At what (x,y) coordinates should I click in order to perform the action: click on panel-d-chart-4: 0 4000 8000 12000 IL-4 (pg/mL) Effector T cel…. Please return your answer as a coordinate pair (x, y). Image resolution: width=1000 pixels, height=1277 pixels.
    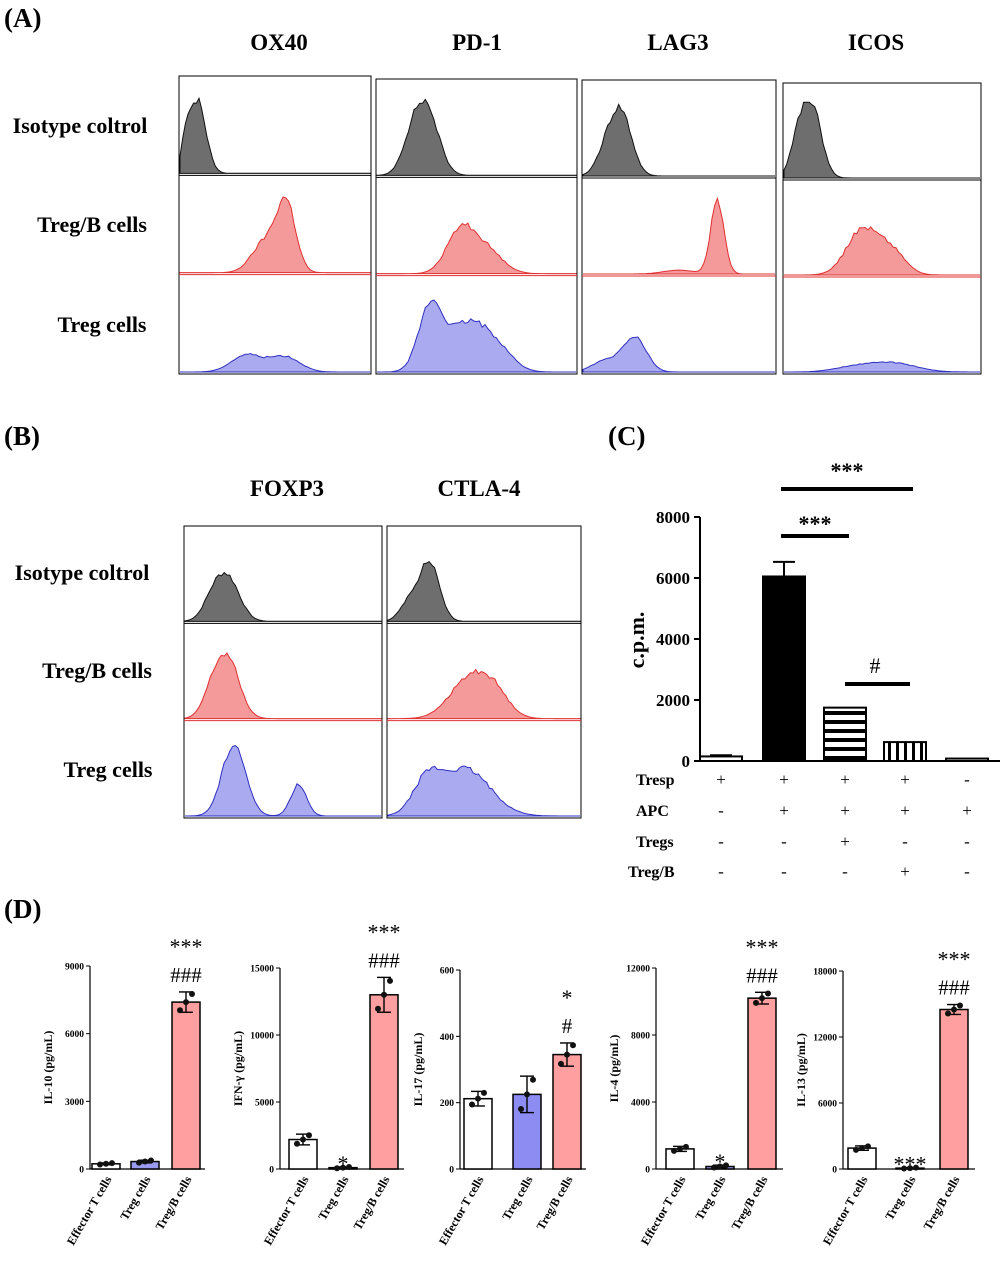
    Looking at the image, I should click on (695, 1090).